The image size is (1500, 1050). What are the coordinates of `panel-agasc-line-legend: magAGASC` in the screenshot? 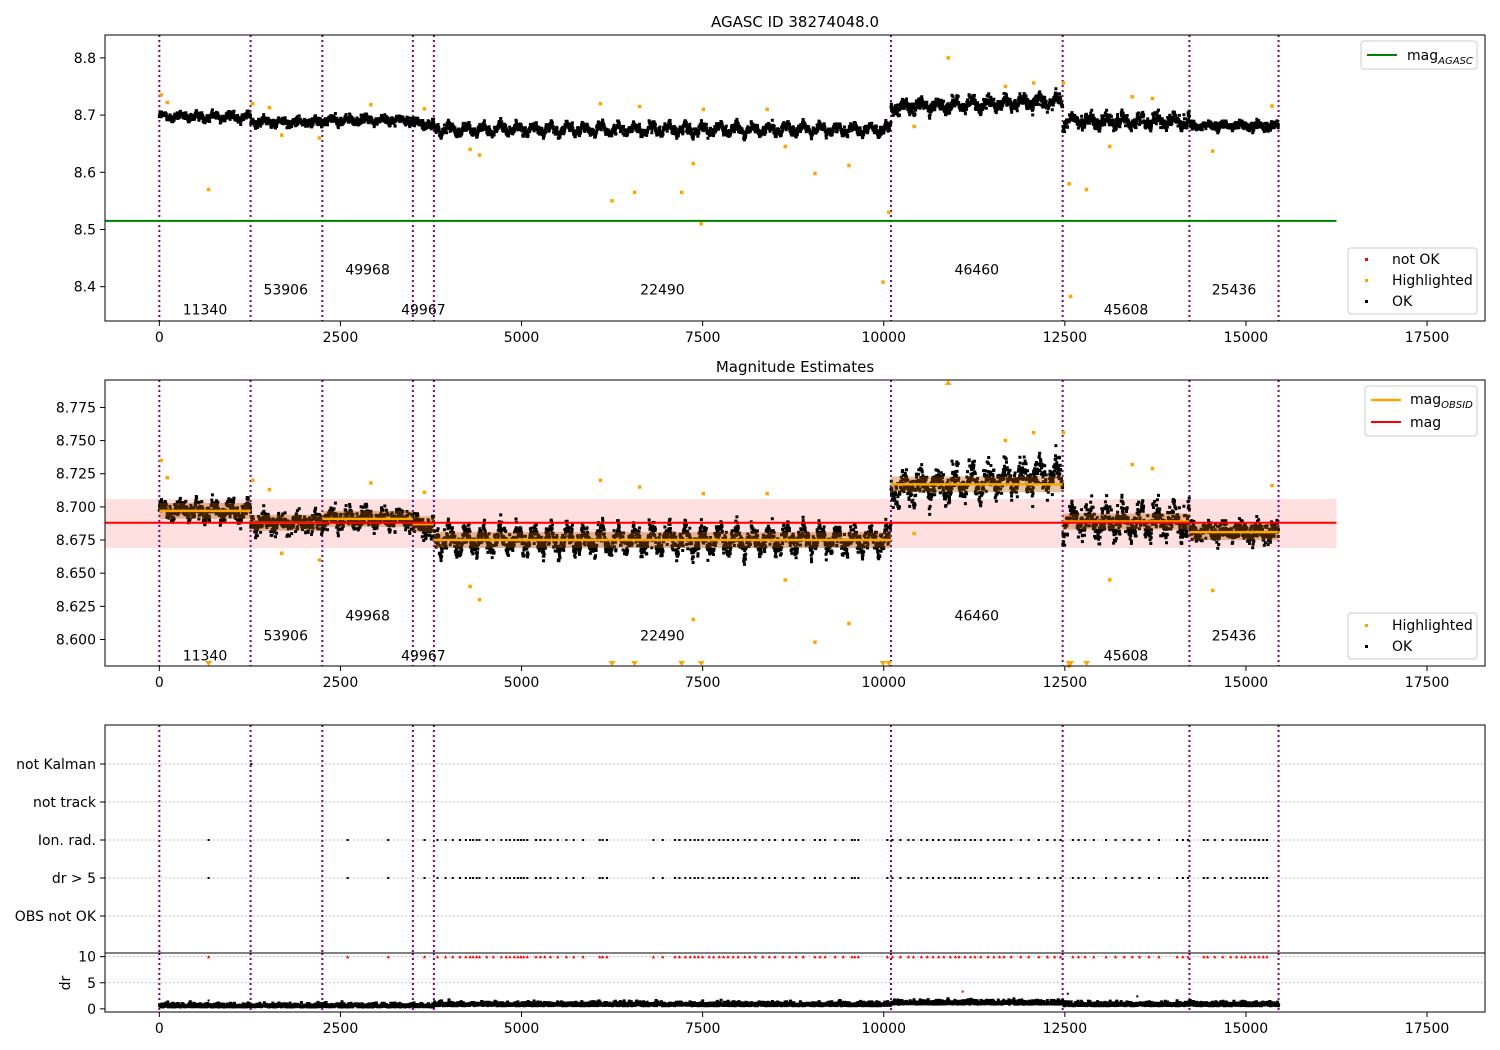 It's located at (1419, 55).